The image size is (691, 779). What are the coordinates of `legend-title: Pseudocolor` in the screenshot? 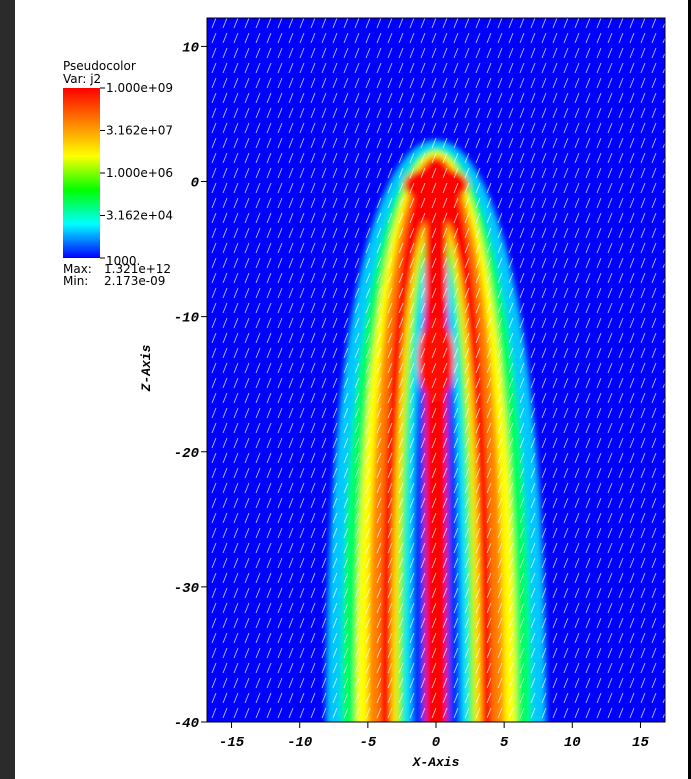 It's located at (99, 66).